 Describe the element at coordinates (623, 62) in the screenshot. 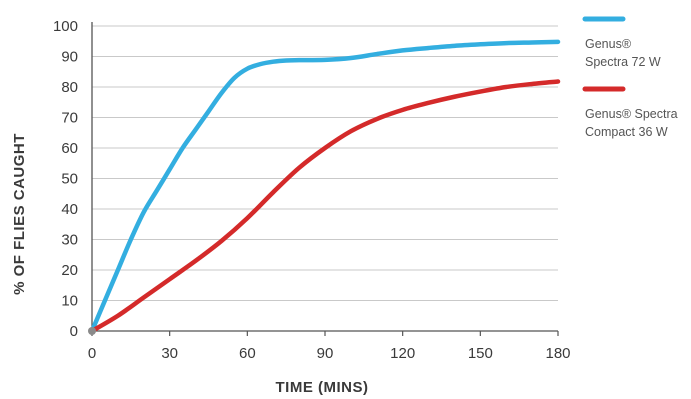

I see `legend-label-spectra-72w-line2: Spectra 72 W` at that location.